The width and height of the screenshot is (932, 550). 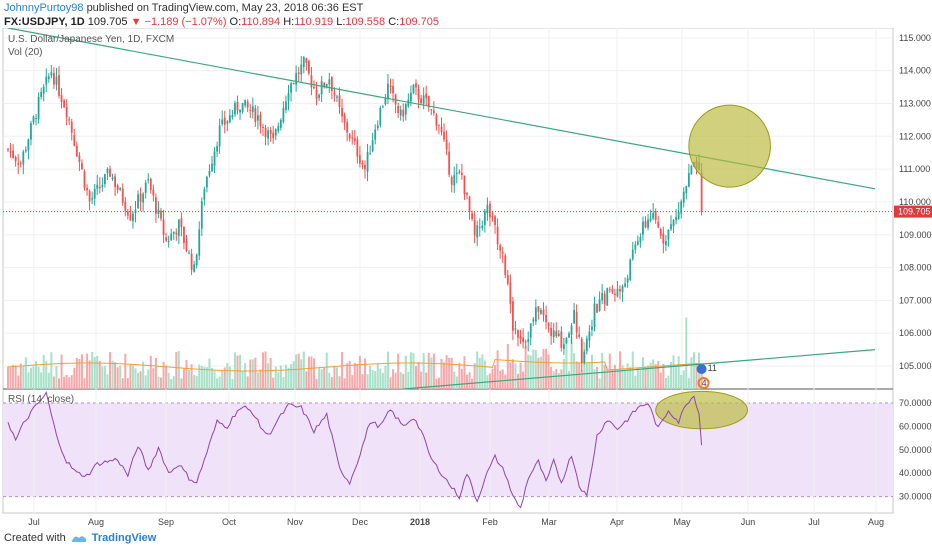 What do you see at coordinates (124, 538) in the screenshot?
I see `tradingview-brand-link: TradingView` at bounding box center [124, 538].